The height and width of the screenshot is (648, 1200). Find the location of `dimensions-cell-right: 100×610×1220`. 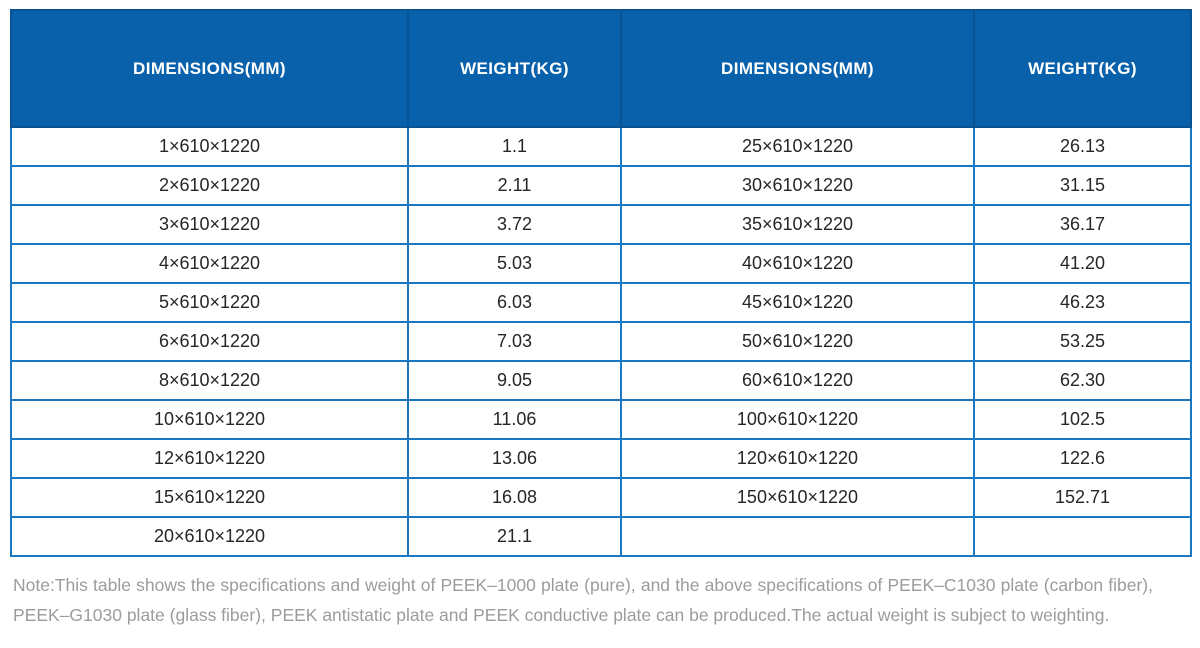

dimensions-cell-right: 100×610×1220 is located at coordinates (797, 419).